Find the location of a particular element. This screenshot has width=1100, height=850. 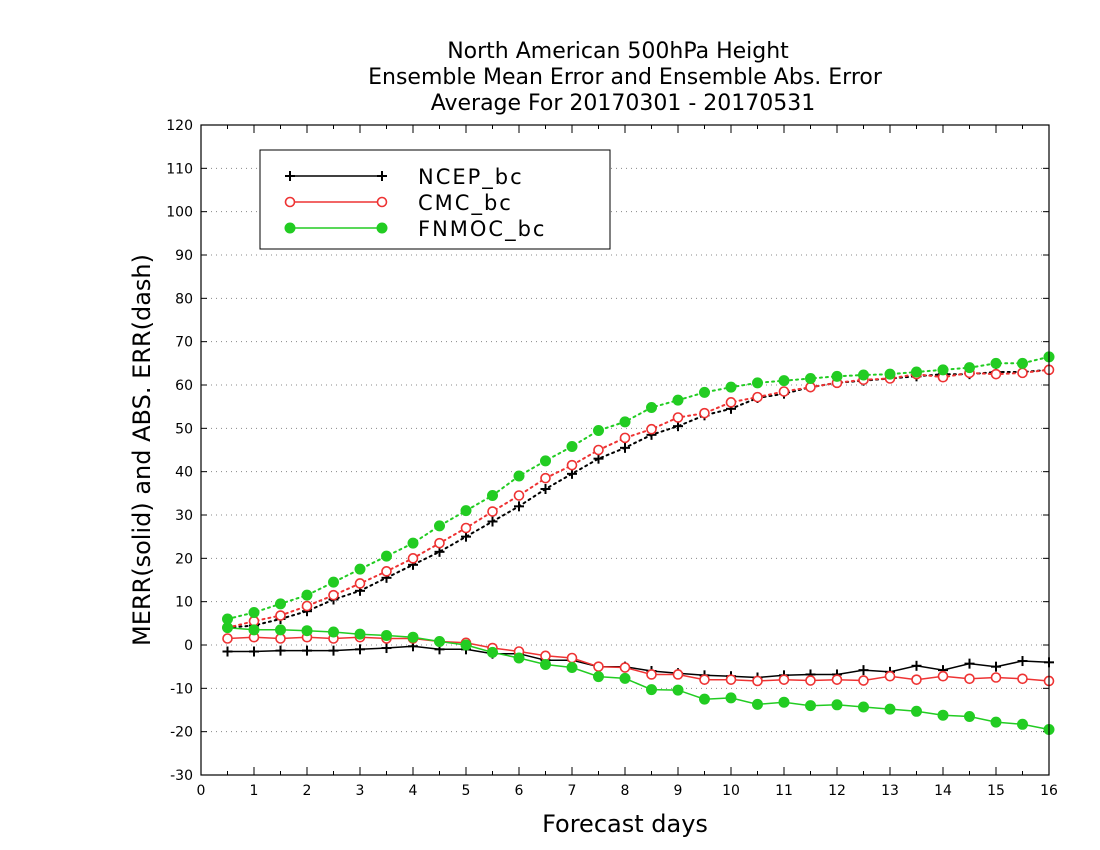

chart-title-line-1: North American 500hPa Height is located at coordinates (618, 51).